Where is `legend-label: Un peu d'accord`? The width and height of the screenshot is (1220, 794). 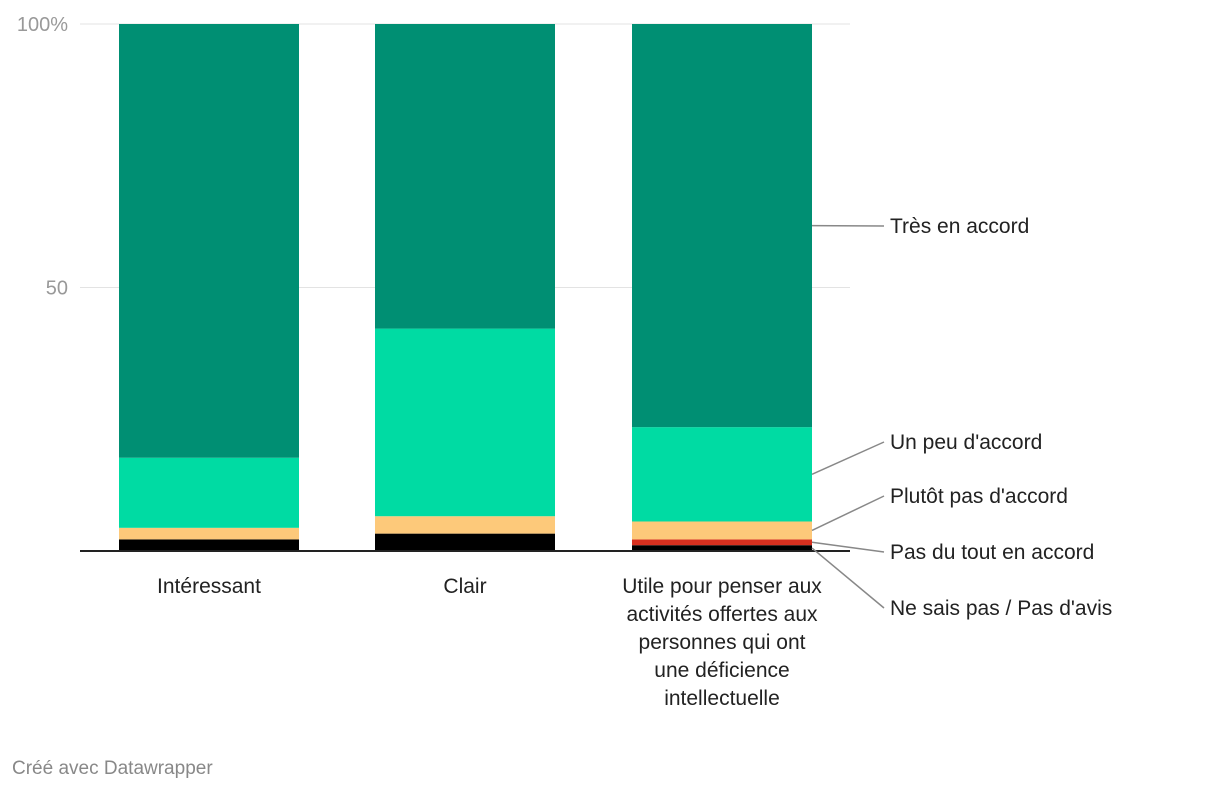
legend-label: Un peu d'accord is located at coordinates (966, 442).